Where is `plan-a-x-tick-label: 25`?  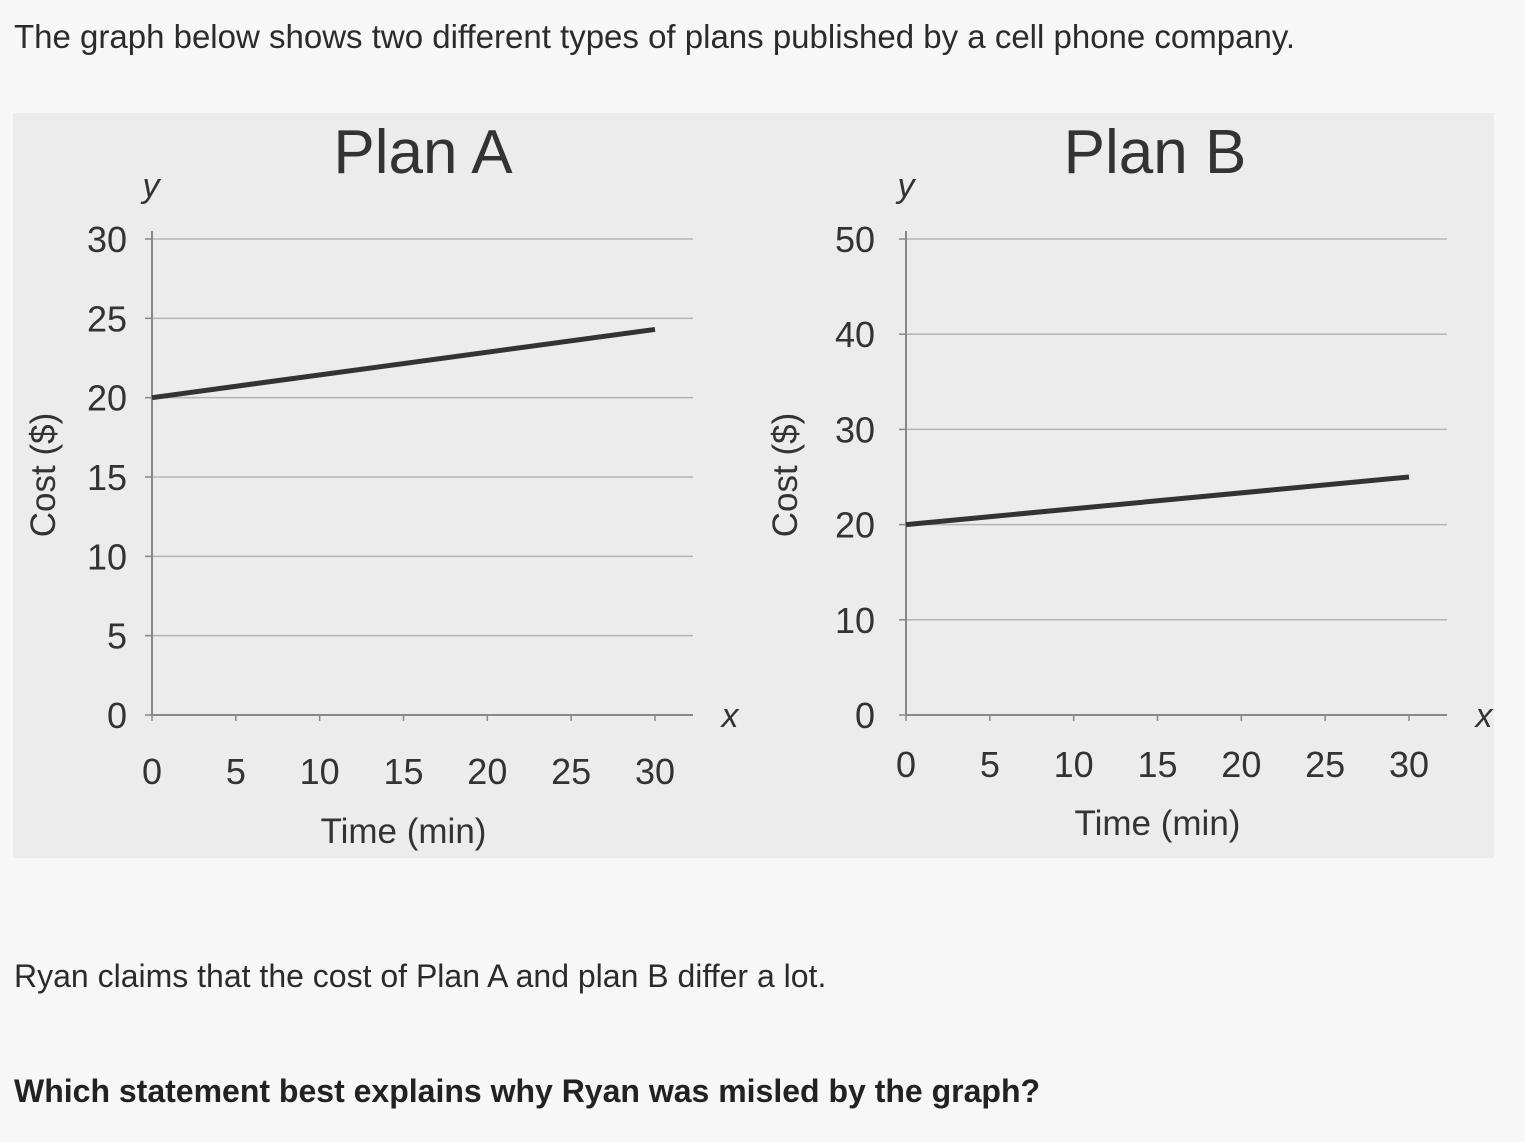
plan-a-x-tick-label: 25 is located at coordinates (571, 771).